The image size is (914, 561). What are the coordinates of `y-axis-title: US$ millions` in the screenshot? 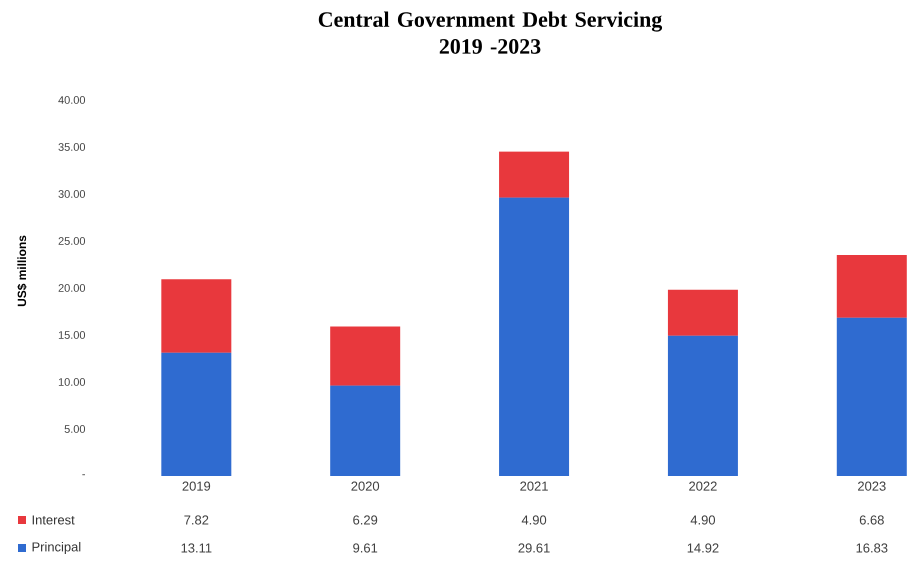 It's located at (22, 271).